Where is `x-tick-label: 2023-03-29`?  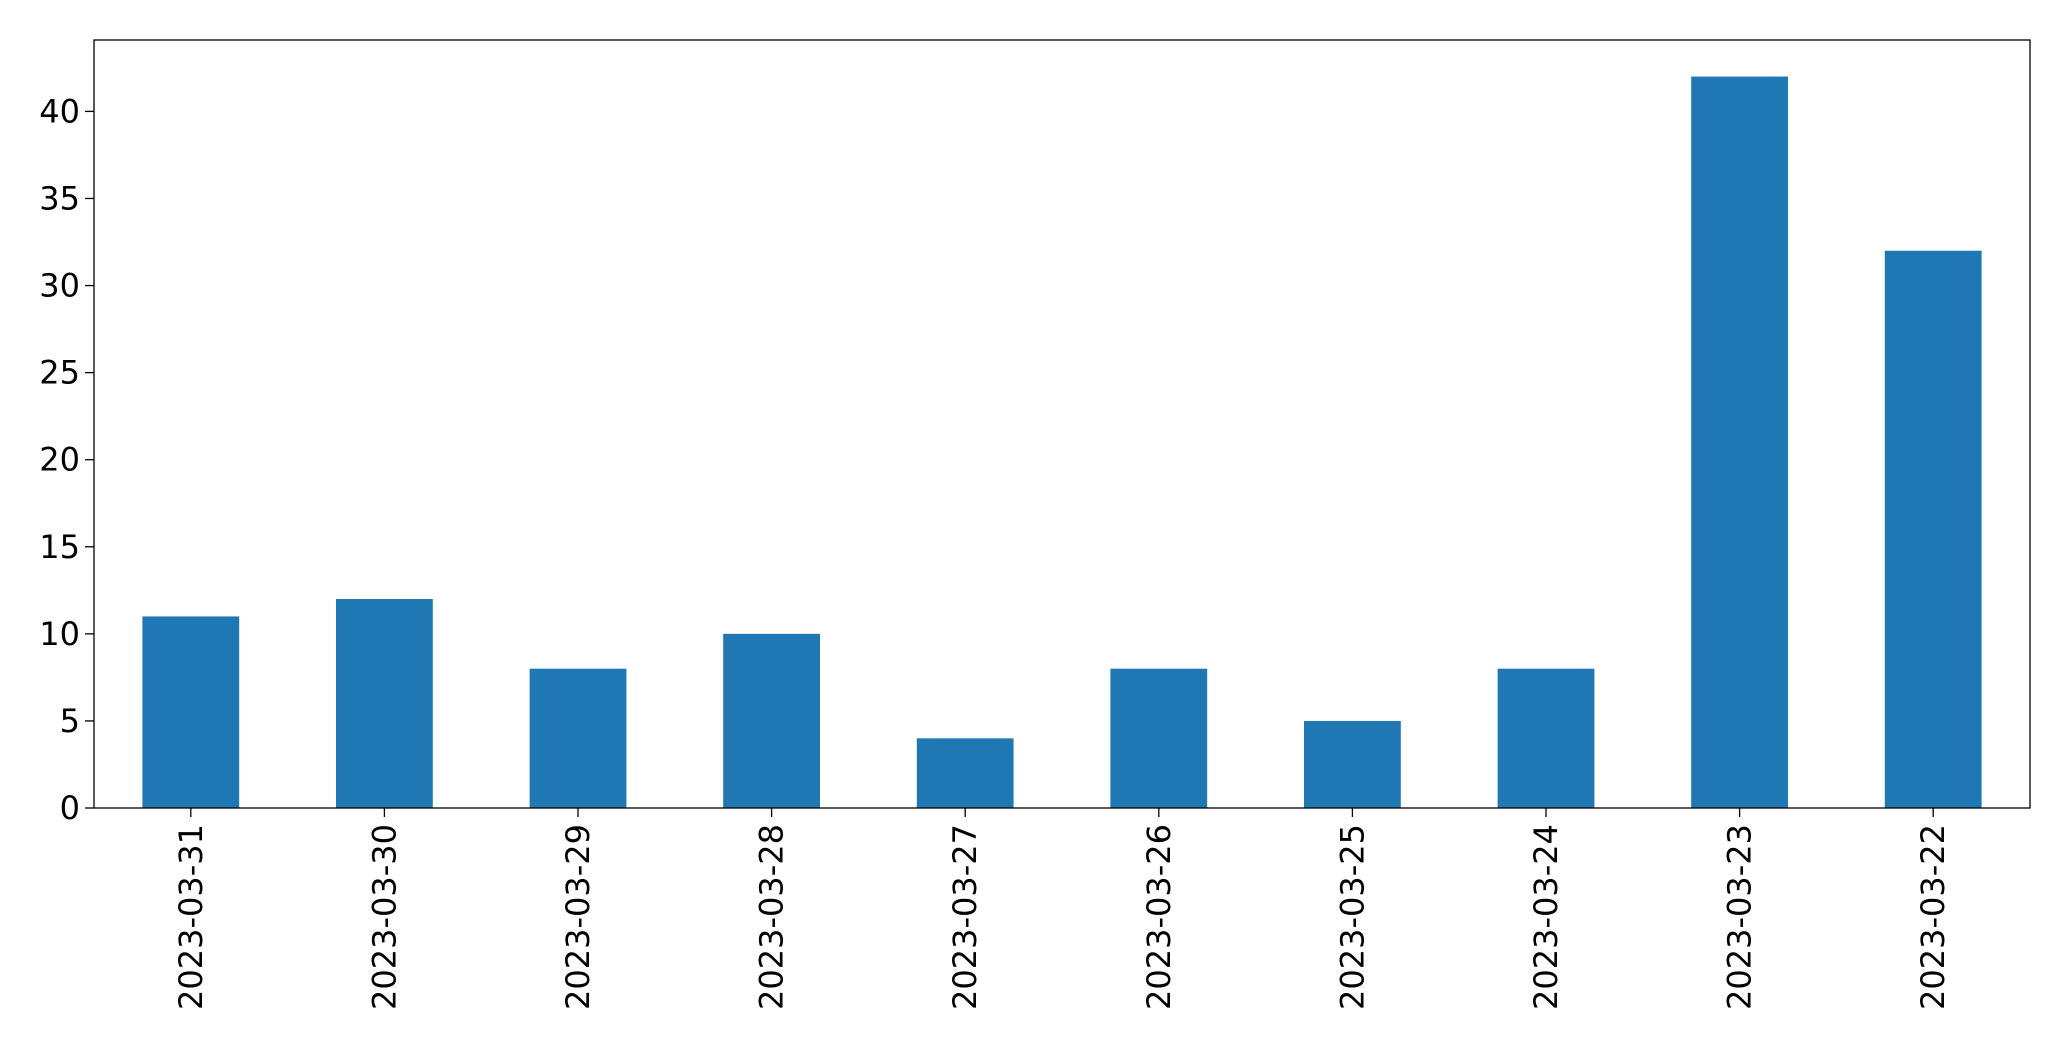 x-tick-label: 2023-03-29 is located at coordinates (578, 917).